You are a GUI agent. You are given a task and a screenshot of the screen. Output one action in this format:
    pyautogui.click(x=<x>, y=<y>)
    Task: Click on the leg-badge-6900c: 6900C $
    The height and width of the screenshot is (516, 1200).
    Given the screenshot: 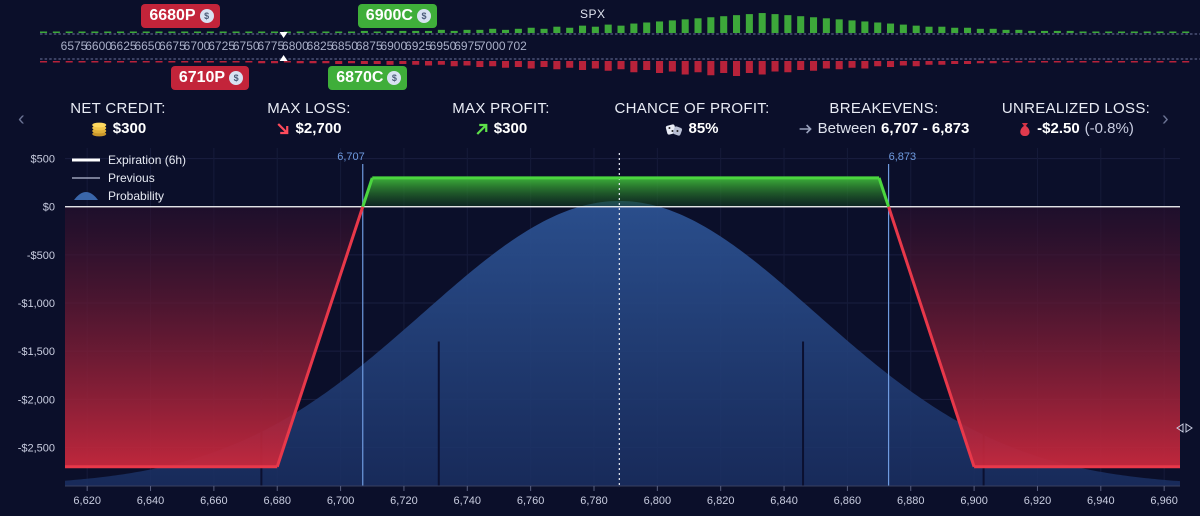 What is the action you would take?
    pyautogui.click(x=397, y=16)
    